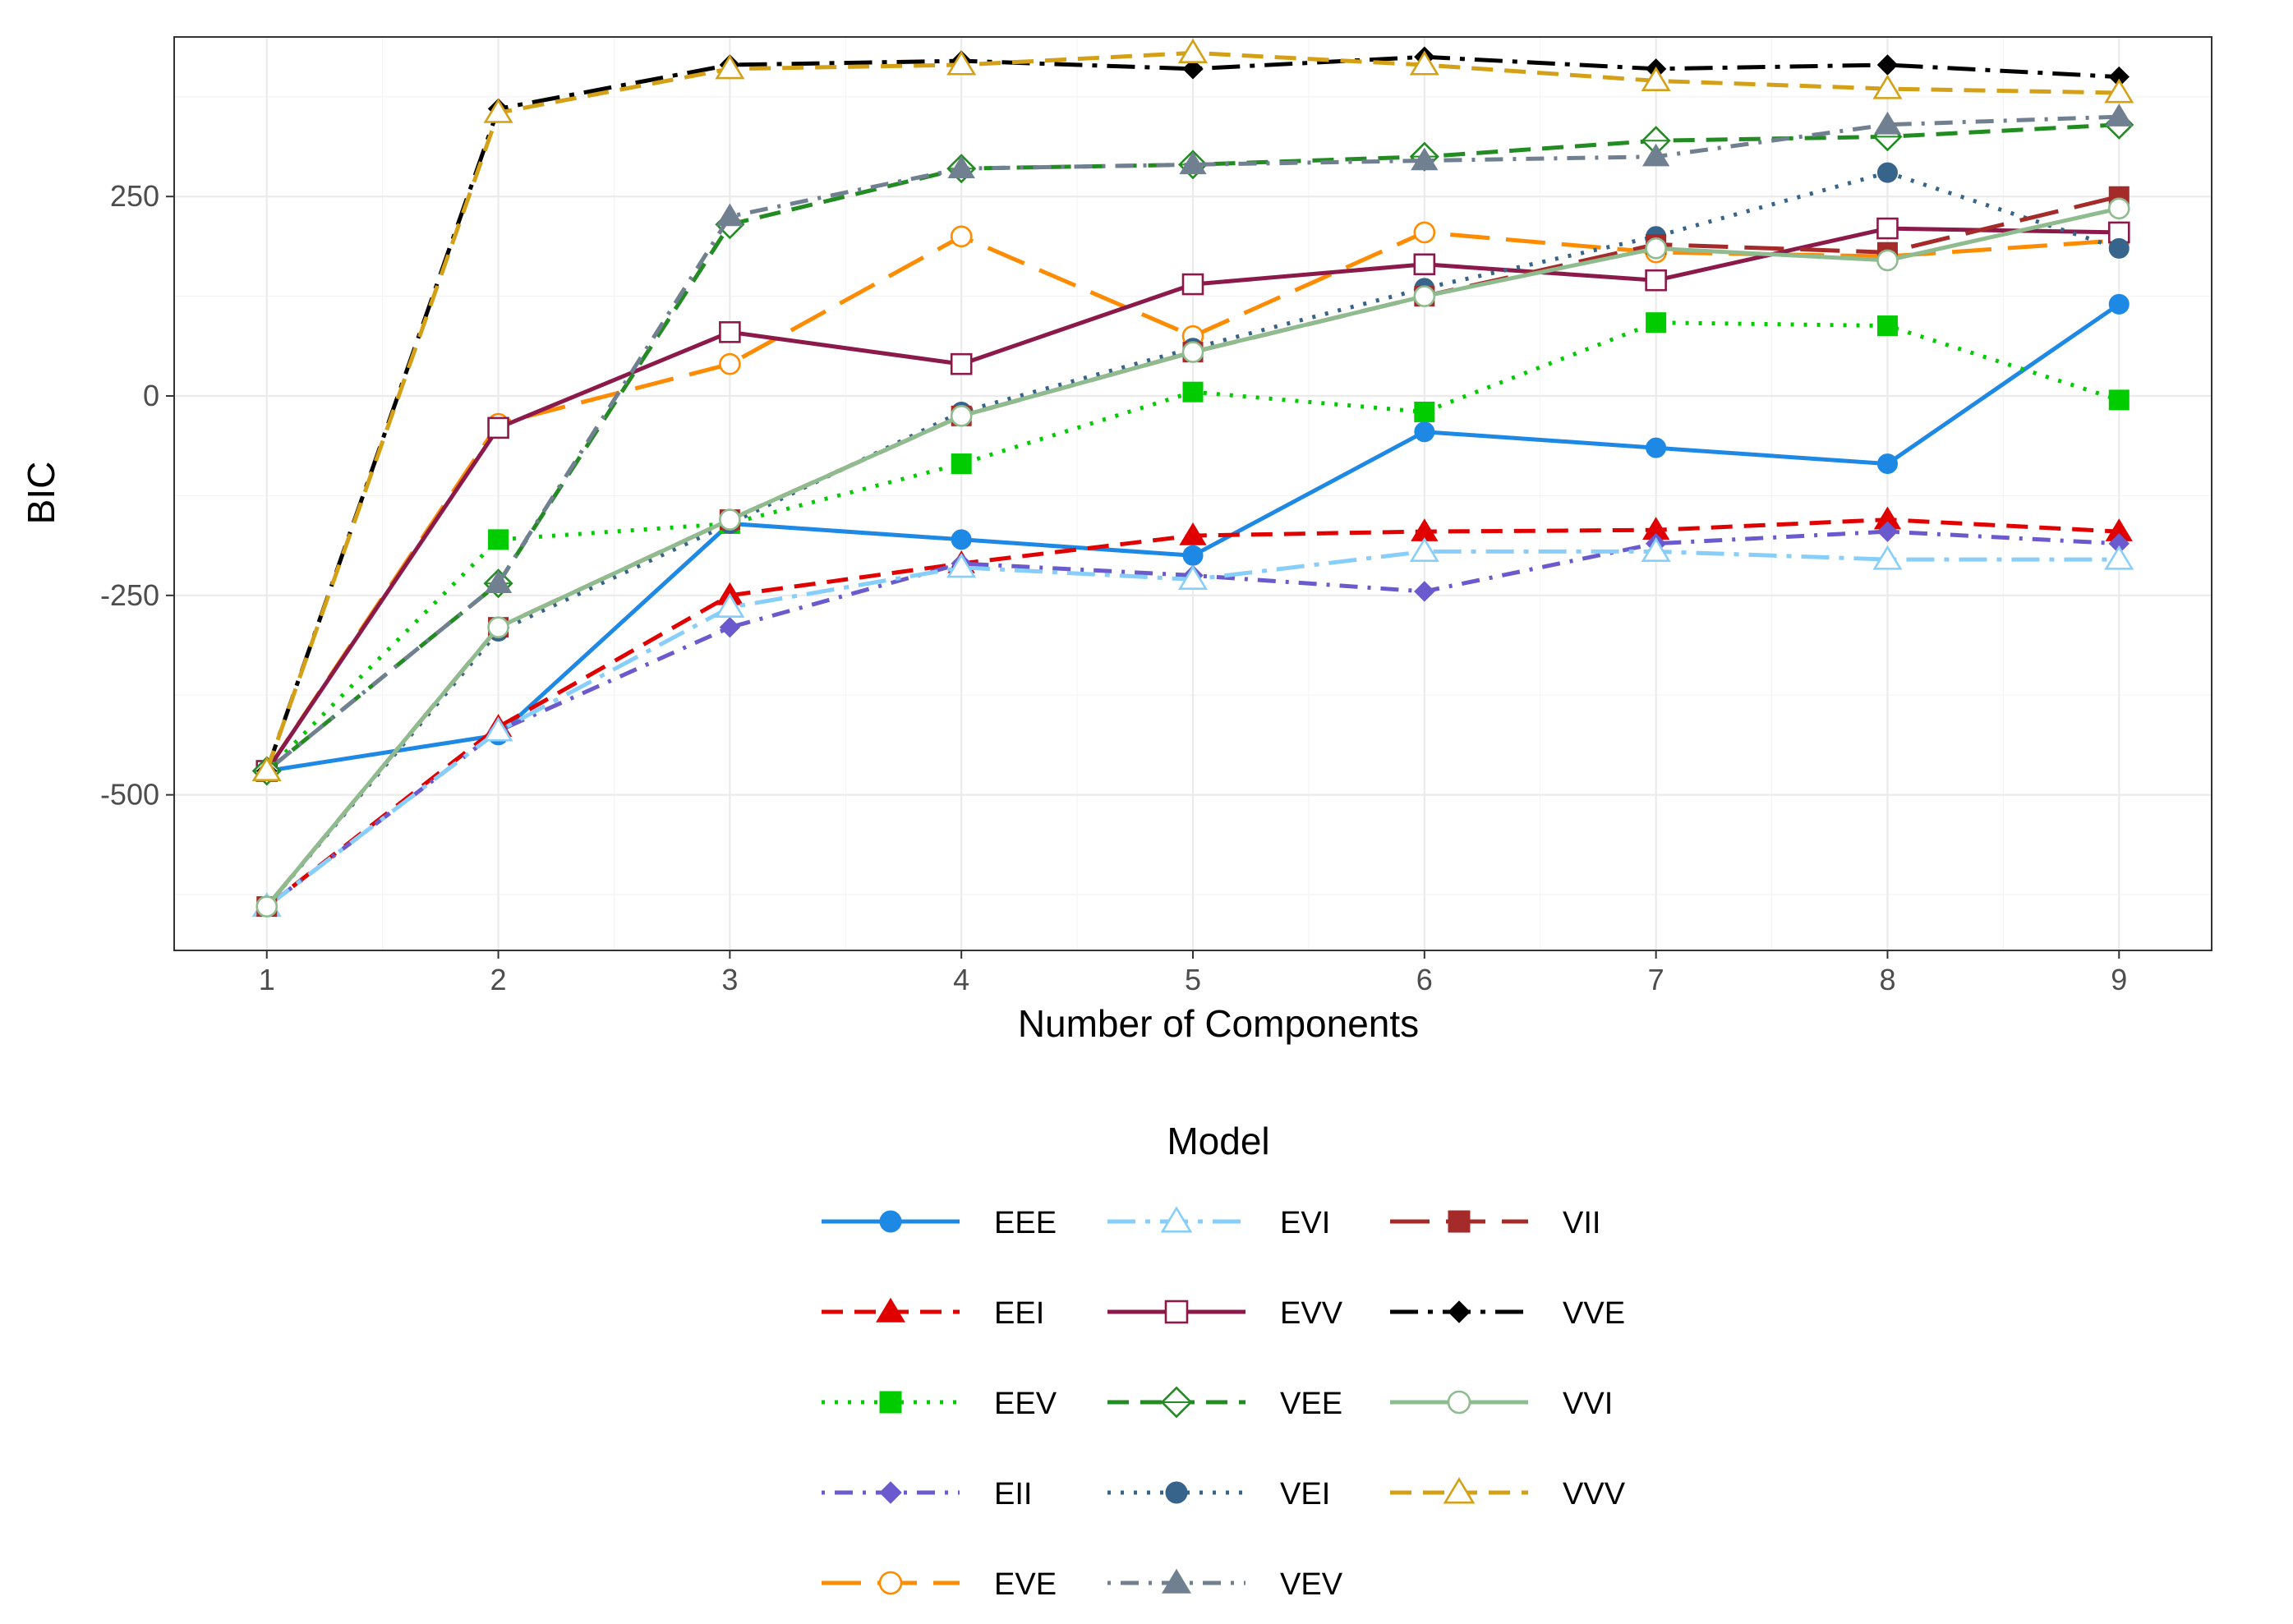 Image resolution: width=2293 pixels, height=1624 pixels. What do you see at coordinates (1218, 1494) in the screenshot?
I see `legend-item-vei: VEI` at bounding box center [1218, 1494].